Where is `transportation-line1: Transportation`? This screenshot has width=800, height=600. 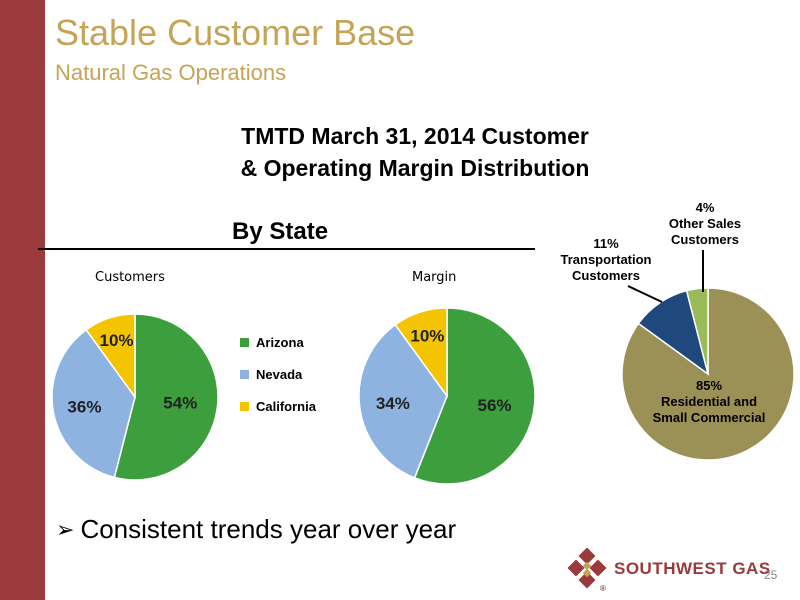
transportation-line1: Transportation is located at coordinates (606, 259).